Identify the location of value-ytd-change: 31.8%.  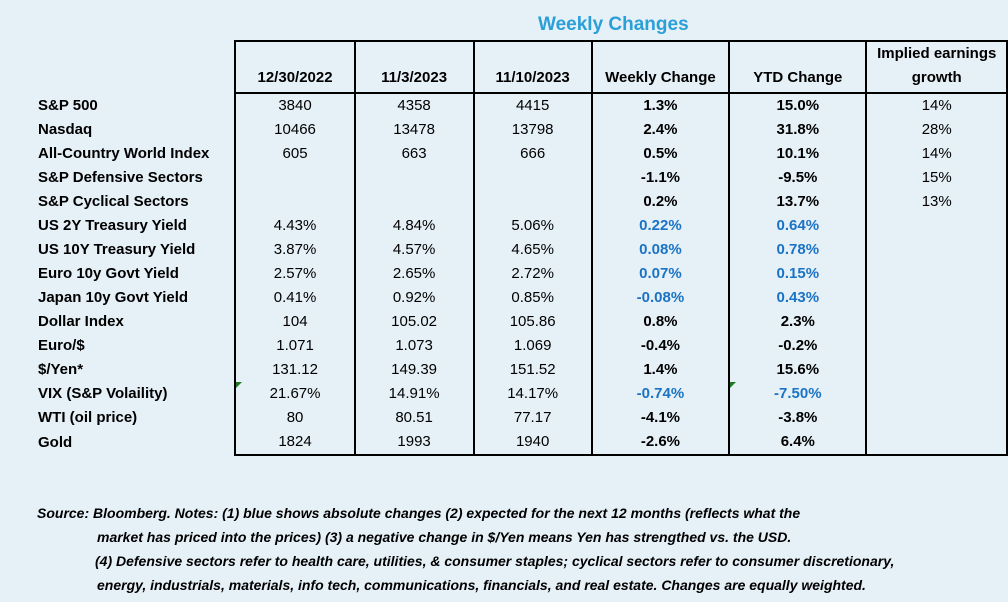
(797, 130).